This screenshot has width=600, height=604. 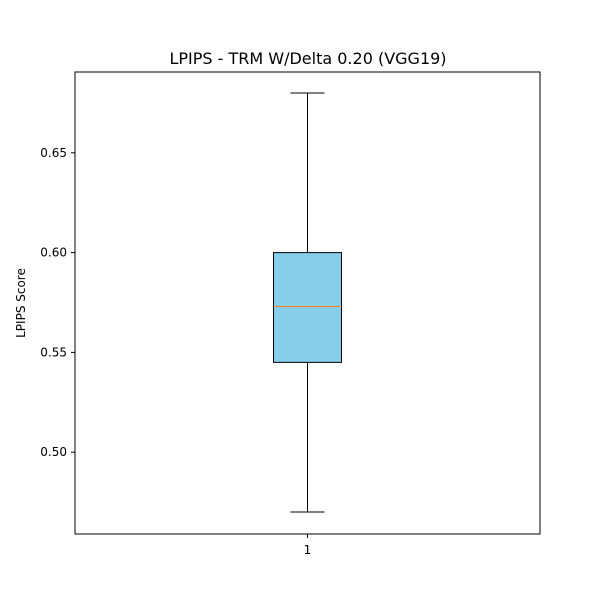 I want to click on x-tick-label: 1, so click(x=308, y=550).